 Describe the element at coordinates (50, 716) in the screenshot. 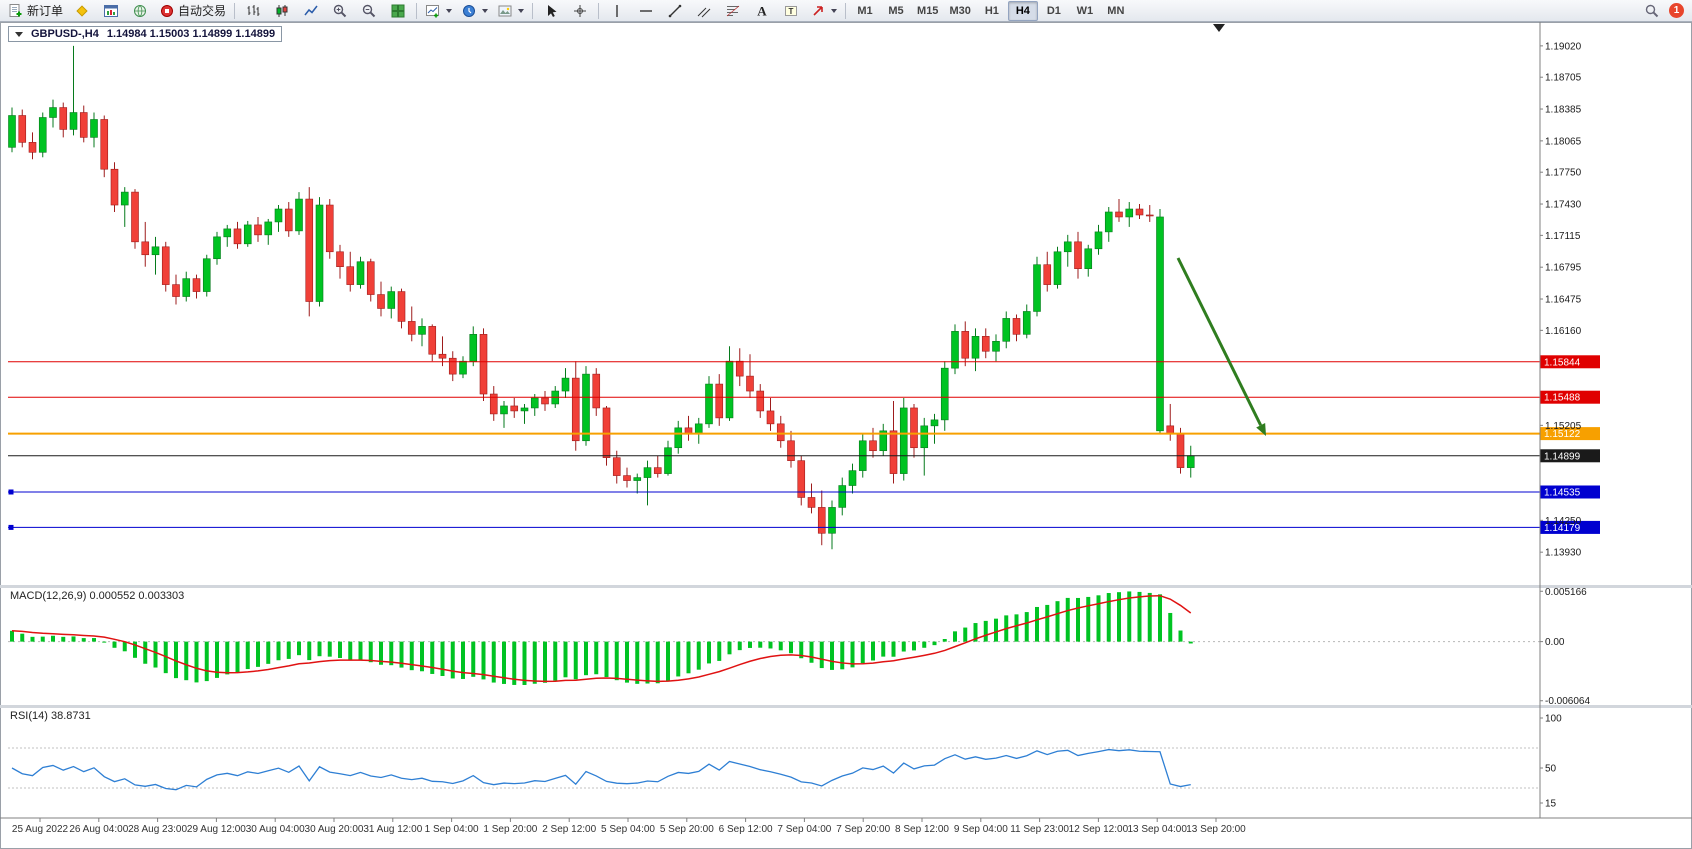

I see `rsi-title: RSI(14) 38.8731` at that location.